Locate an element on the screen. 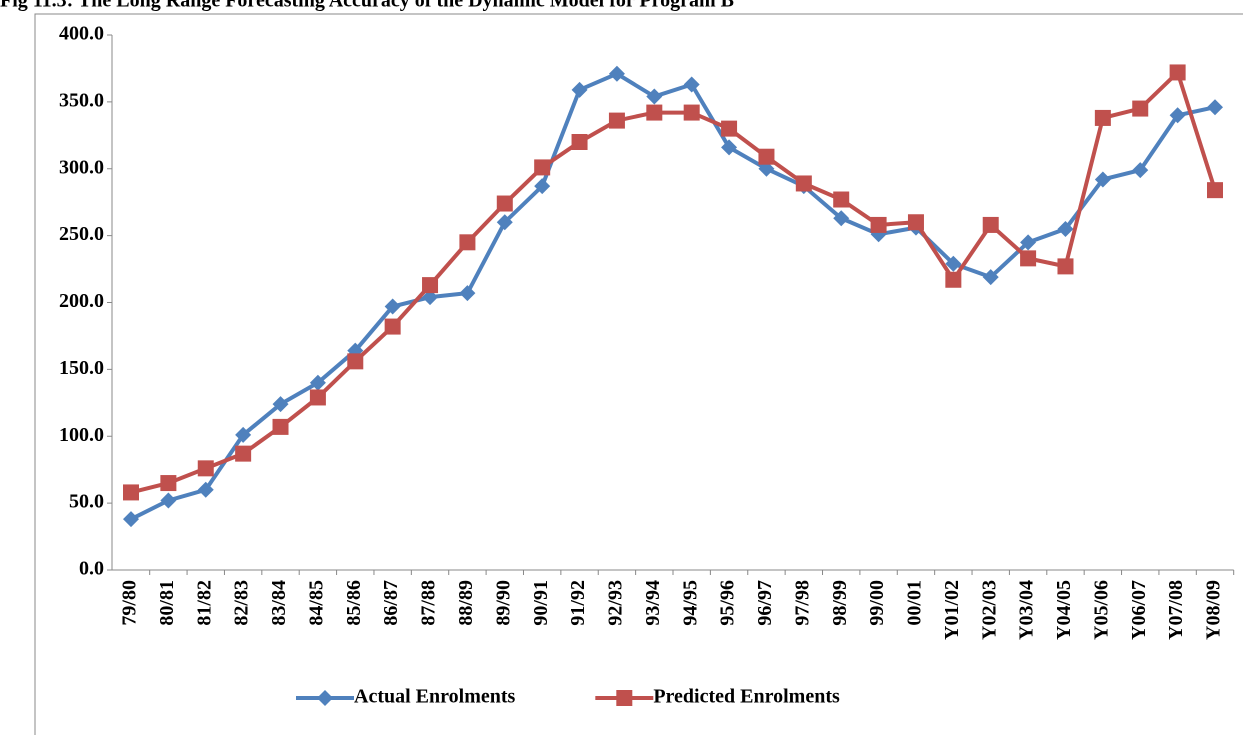 The image size is (1243, 735). x-tick-label: 97/98 is located at coordinates (802, 603).